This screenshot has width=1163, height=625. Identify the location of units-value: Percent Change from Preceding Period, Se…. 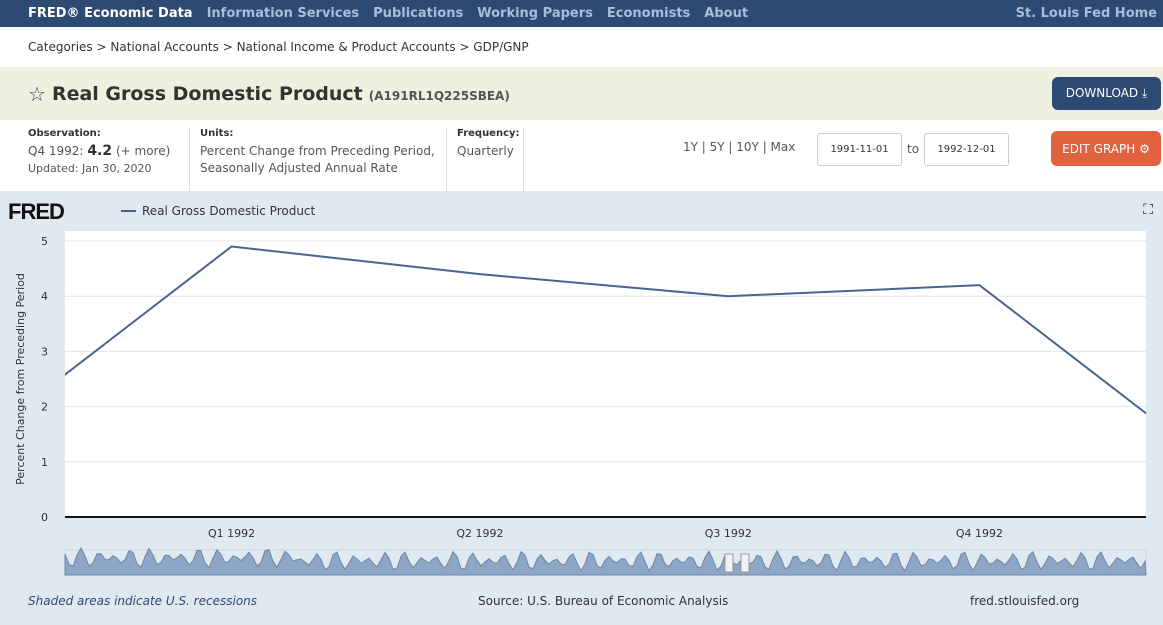
(317, 159).